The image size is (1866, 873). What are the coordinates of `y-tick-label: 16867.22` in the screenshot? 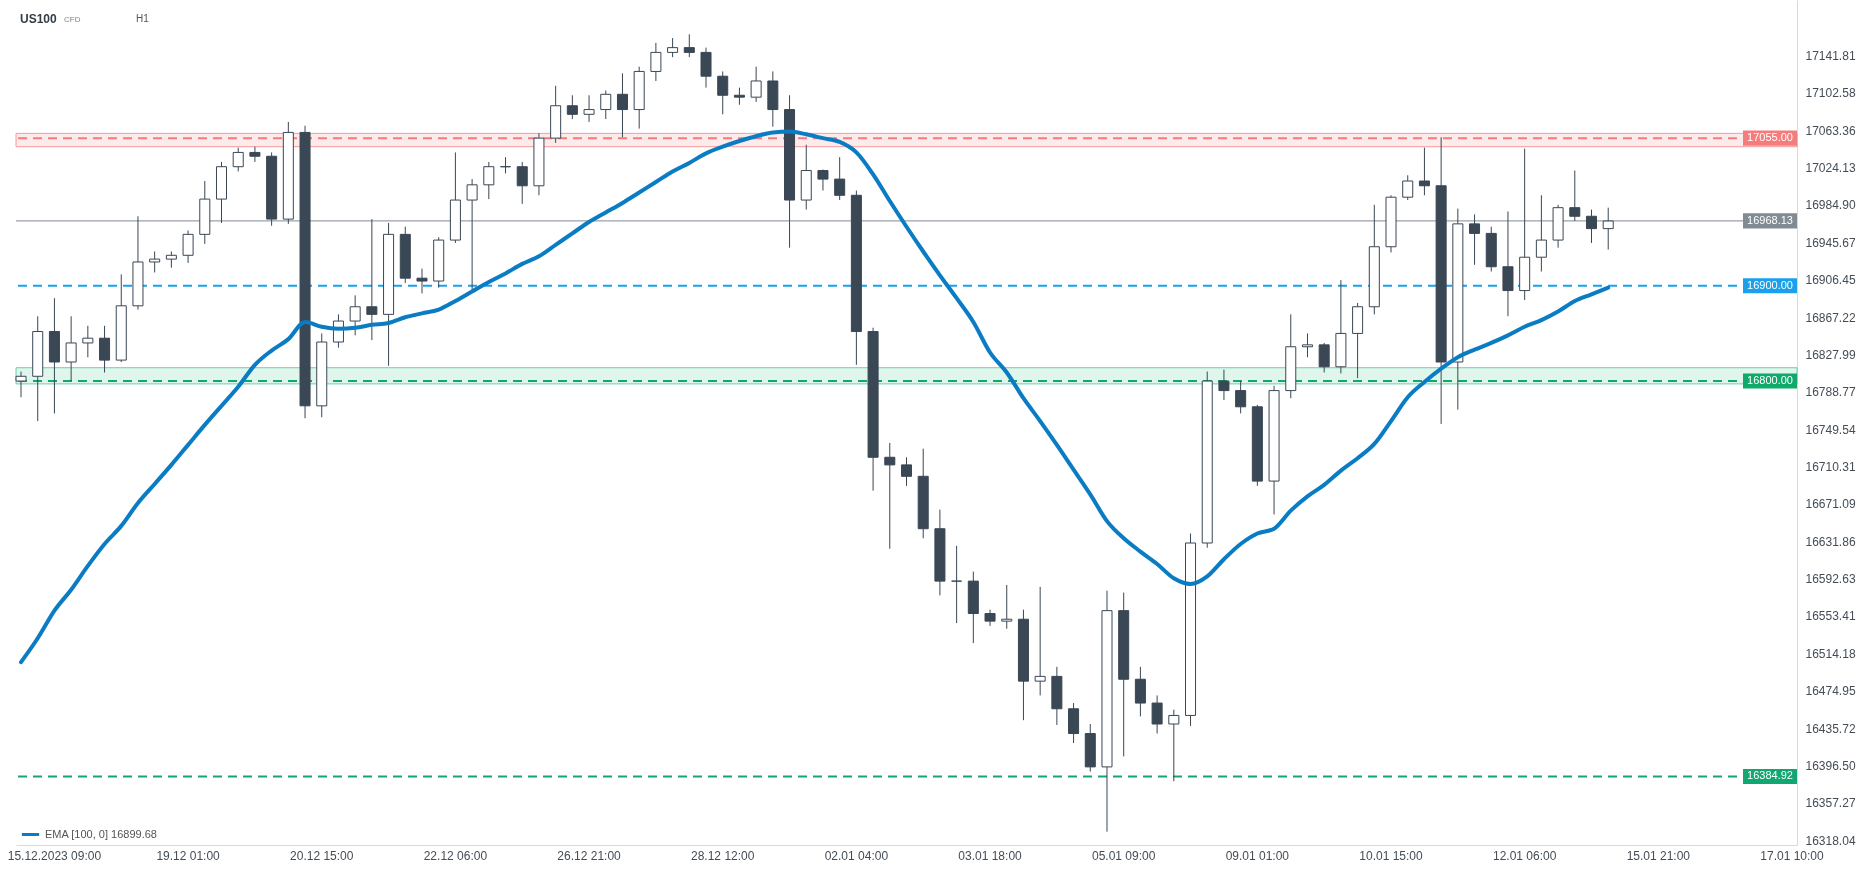 It's located at (1830, 317).